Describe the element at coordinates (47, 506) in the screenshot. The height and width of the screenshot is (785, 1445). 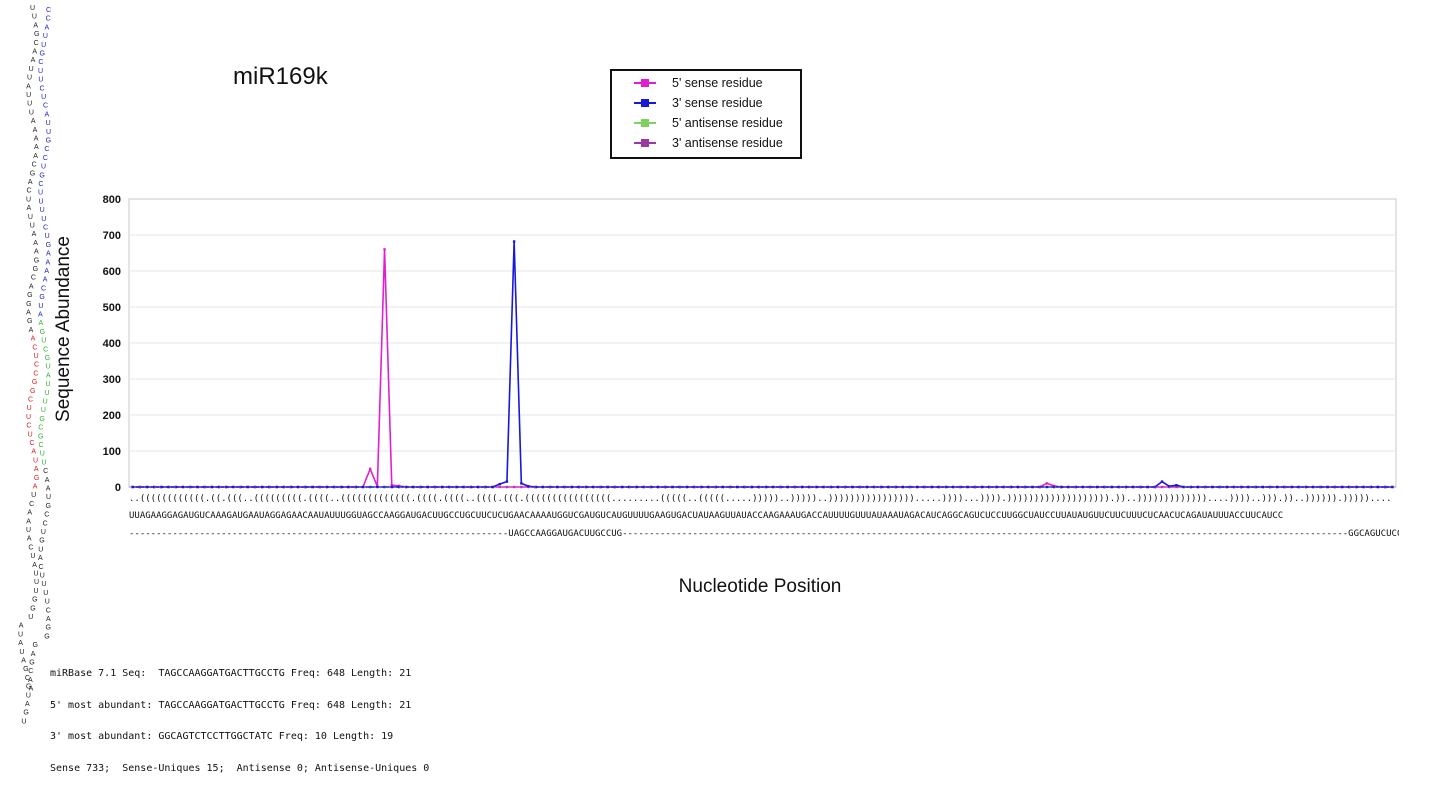
I see `hairpin-right-base-57: G` at that location.